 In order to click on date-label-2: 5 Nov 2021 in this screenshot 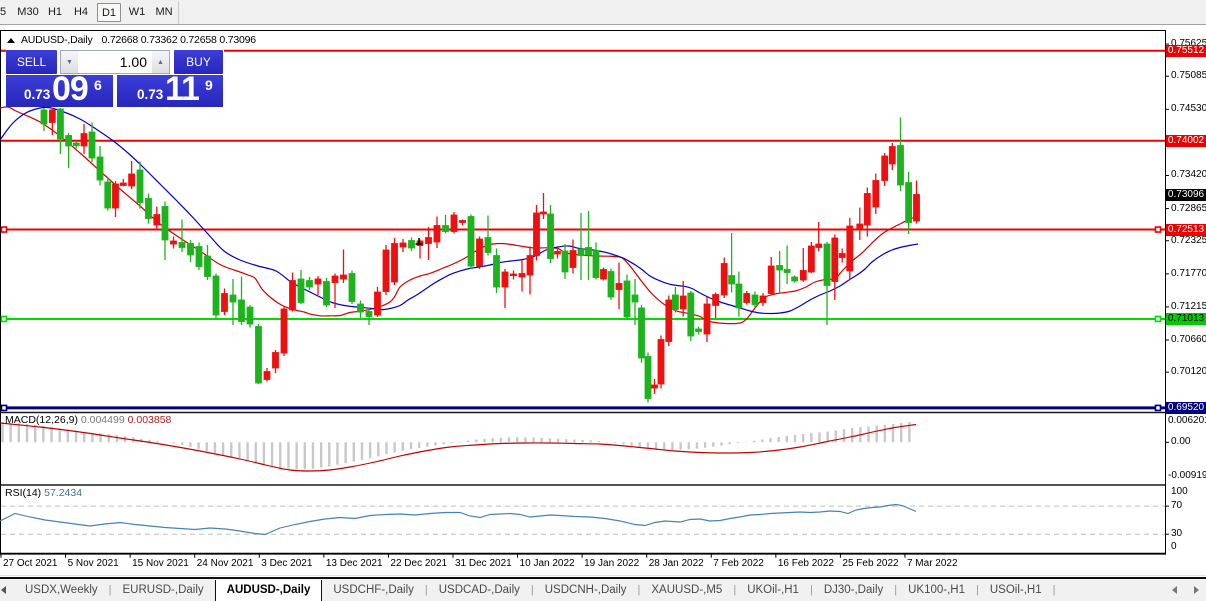, I will do `click(93, 563)`.